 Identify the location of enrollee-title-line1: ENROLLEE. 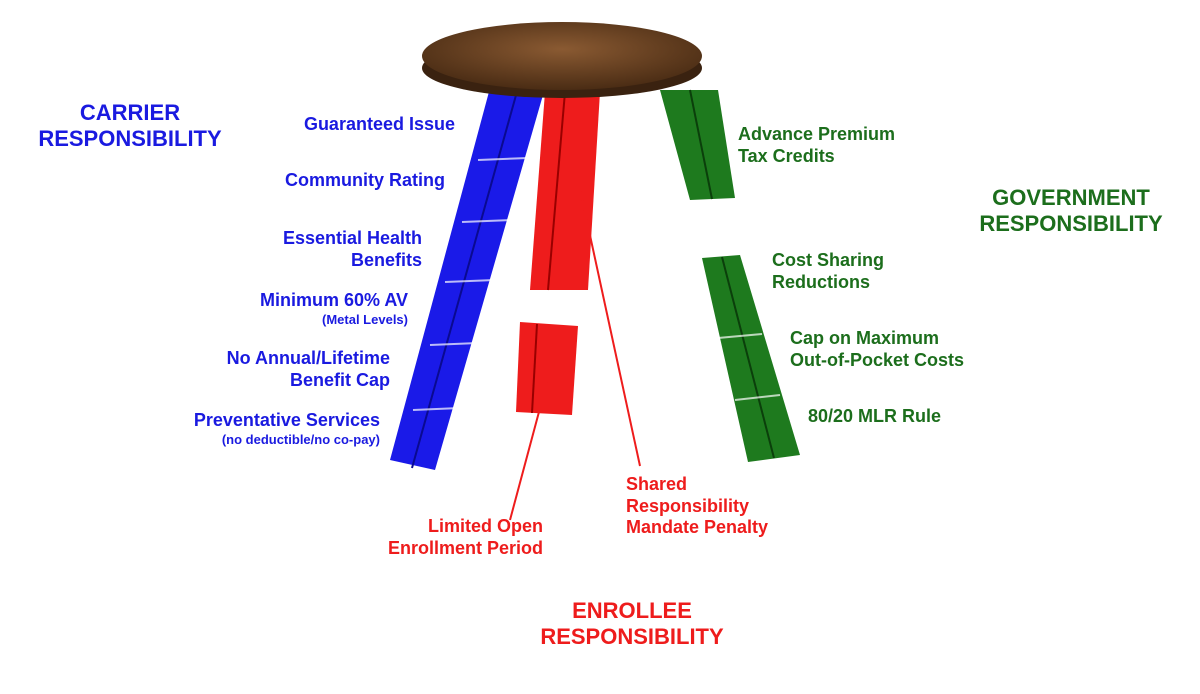
(632, 610).